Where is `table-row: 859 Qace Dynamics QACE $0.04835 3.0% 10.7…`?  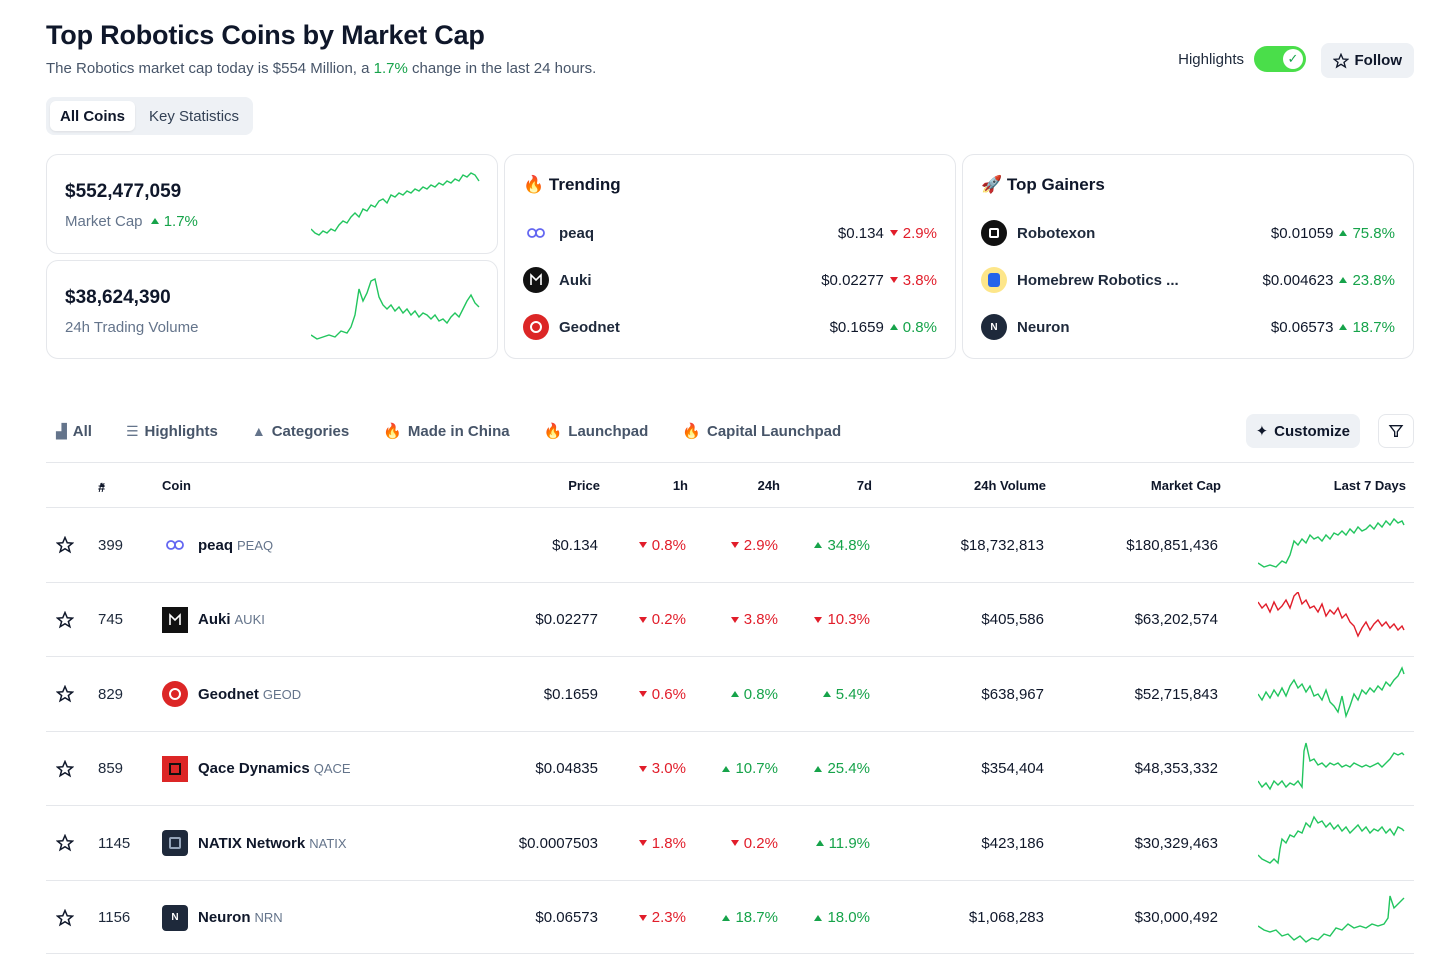 table-row: 859 Qace Dynamics QACE $0.04835 3.0% 10.7… is located at coordinates (730, 768).